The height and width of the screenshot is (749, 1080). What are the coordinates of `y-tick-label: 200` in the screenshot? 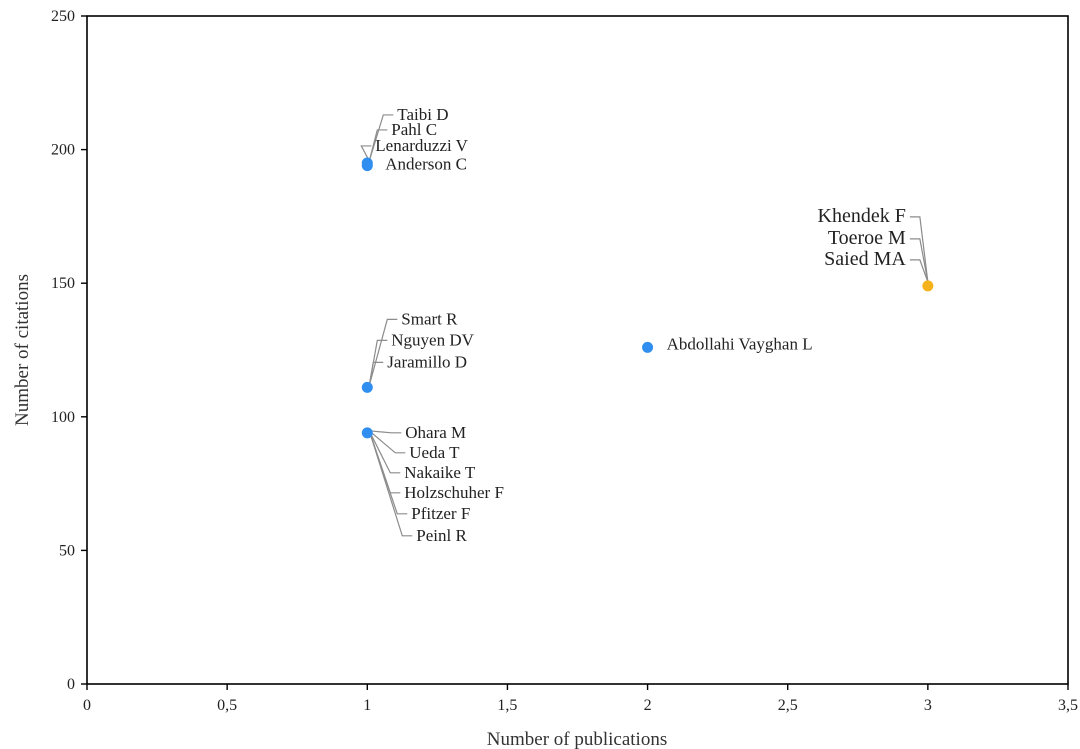 It's located at (63, 150).